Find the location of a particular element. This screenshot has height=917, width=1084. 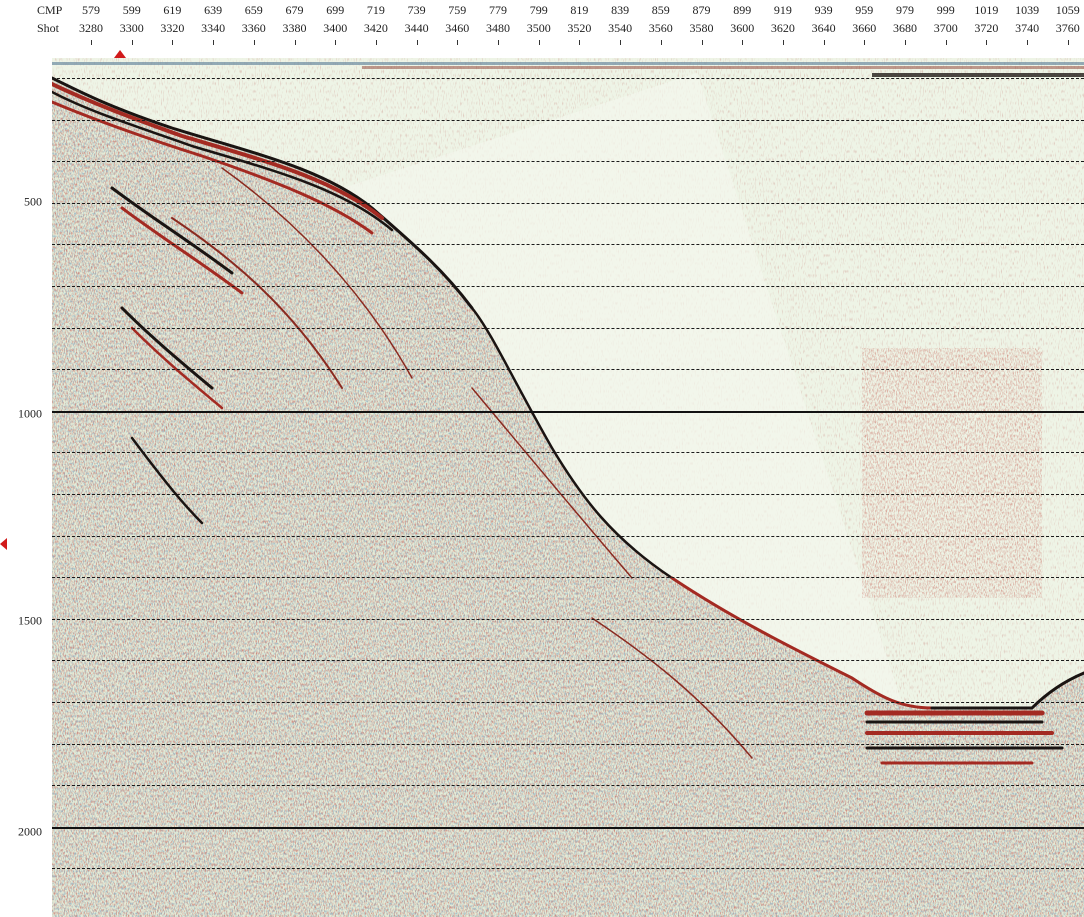

cmp-number: 619 is located at coordinates (172, 10).